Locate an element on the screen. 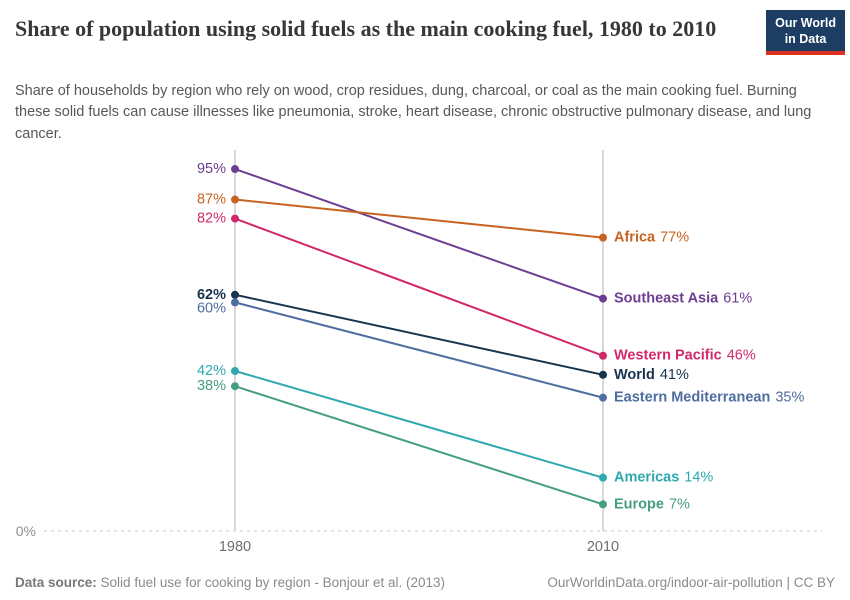  series-label-western-pacific: Western Pacific 46% is located at coordinates (685, 356).